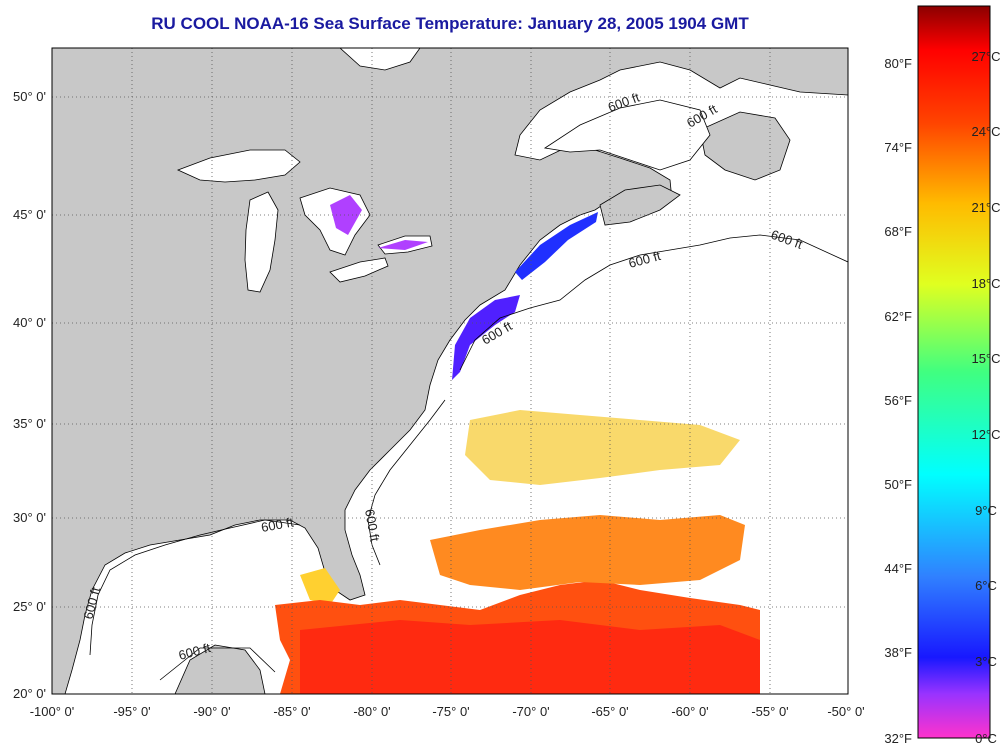 Image resolution: width=1008 pixels, height=754 pixels. Describe the element at coordinates (220, 669) in the screenshot. I see `yucatan-land` at that location.